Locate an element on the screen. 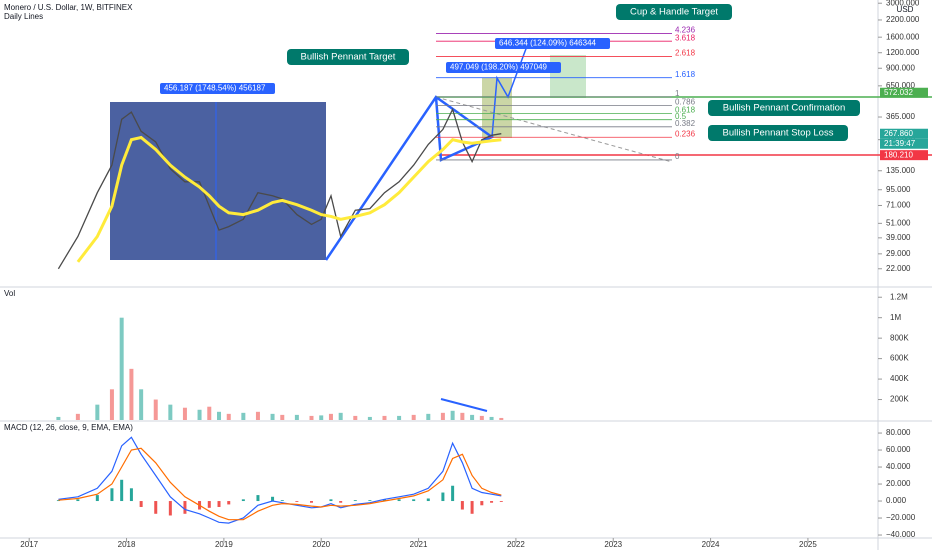 The width and height of the screenshot is (932, 550). y-tick-label: 71.000 is located at coordinates (898, 205).